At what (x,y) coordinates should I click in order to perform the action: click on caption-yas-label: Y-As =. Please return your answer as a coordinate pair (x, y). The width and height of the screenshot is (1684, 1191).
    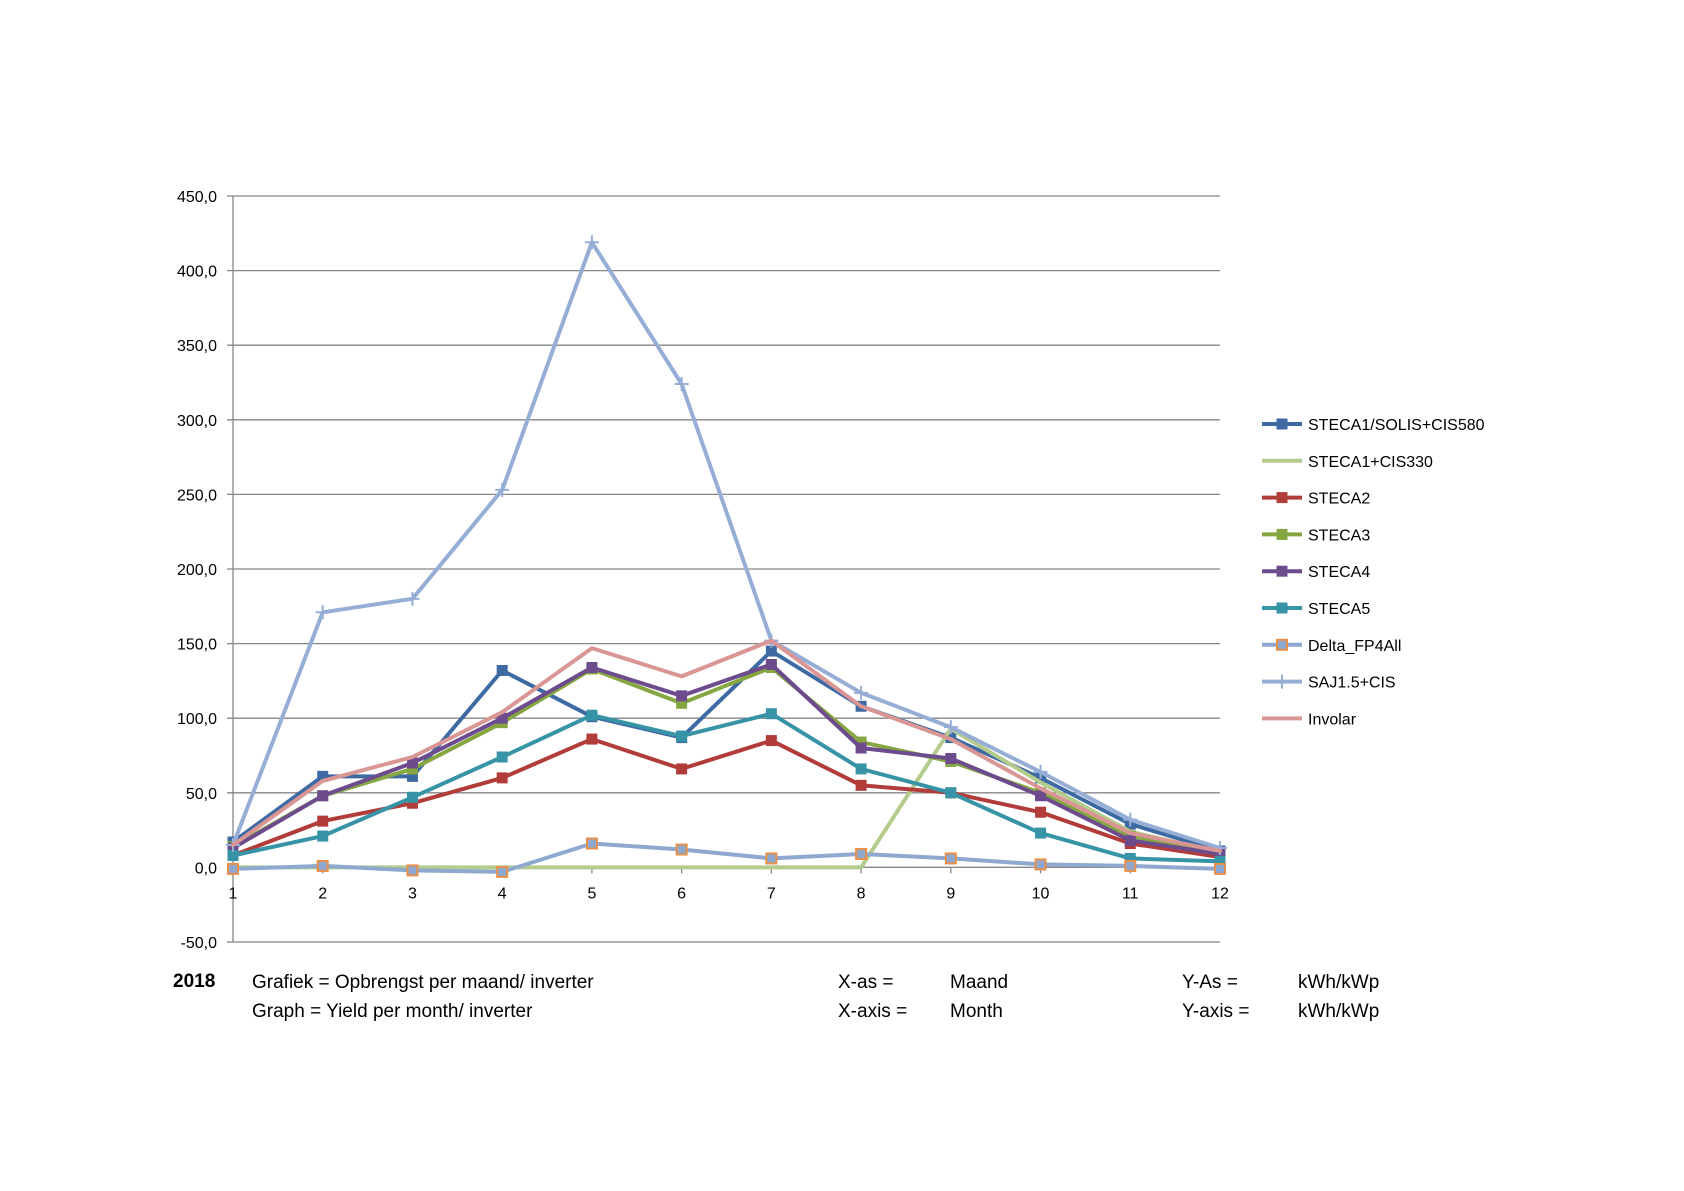
    Looking at the image, I should click on (1210, 982).